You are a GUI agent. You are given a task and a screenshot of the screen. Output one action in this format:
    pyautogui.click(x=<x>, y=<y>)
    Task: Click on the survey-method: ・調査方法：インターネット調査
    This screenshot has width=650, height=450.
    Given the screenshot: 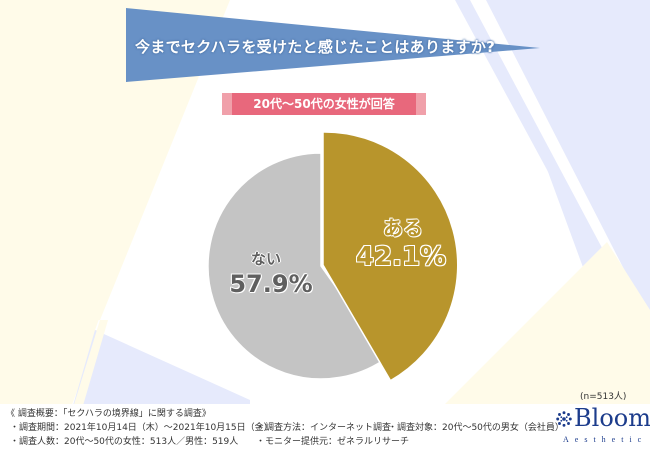 What is the action you would take?
    pyautogui.click(x=324, y=428)
    